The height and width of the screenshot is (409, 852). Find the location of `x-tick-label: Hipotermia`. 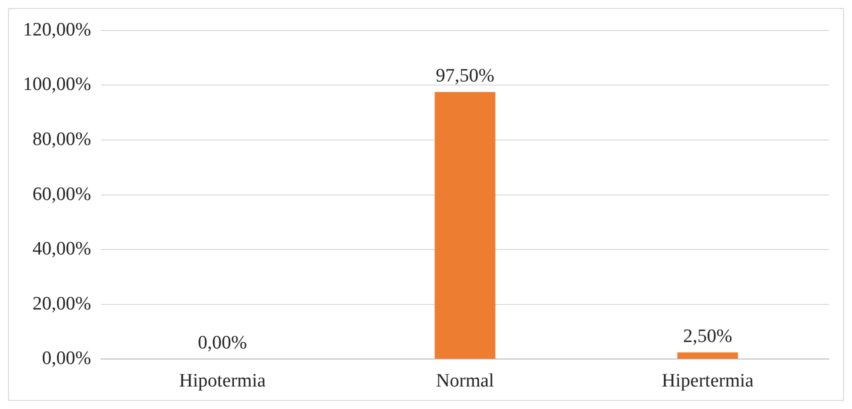

x-tick-label: Hipotermia is located at coordinates (222, 381).